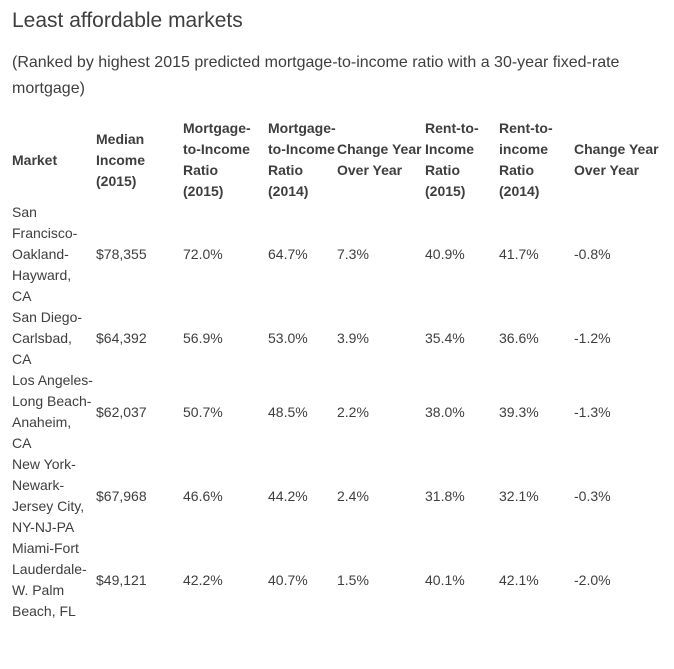 The image size is (674, 669). Describe the element at coordinates (48, 495) in the screenshot. I see `cell-market: New York-Newark-Jersey City, NY-NJ-PA` at that location.